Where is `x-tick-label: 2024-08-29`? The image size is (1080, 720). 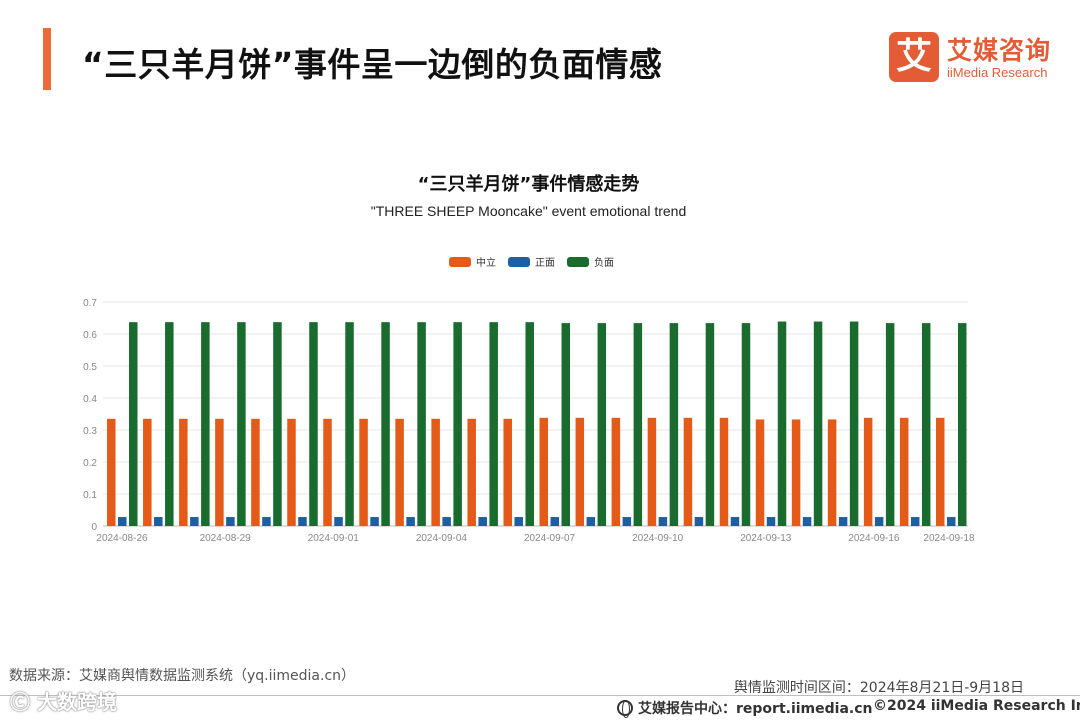
x-tick-label: 2024-08-29 is located at coordinates (226, 538).